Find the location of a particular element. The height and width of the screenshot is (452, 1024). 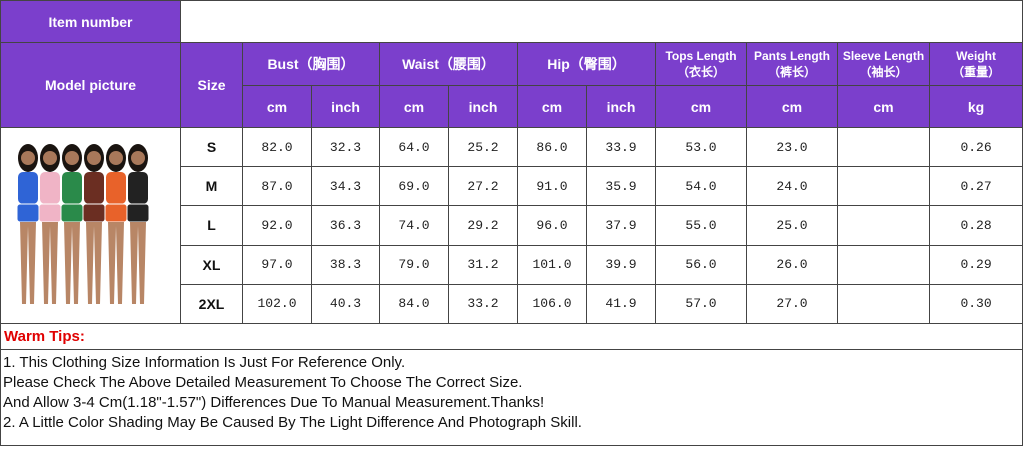

measurement-value: 55.0 is located at coordinates (701, 225).